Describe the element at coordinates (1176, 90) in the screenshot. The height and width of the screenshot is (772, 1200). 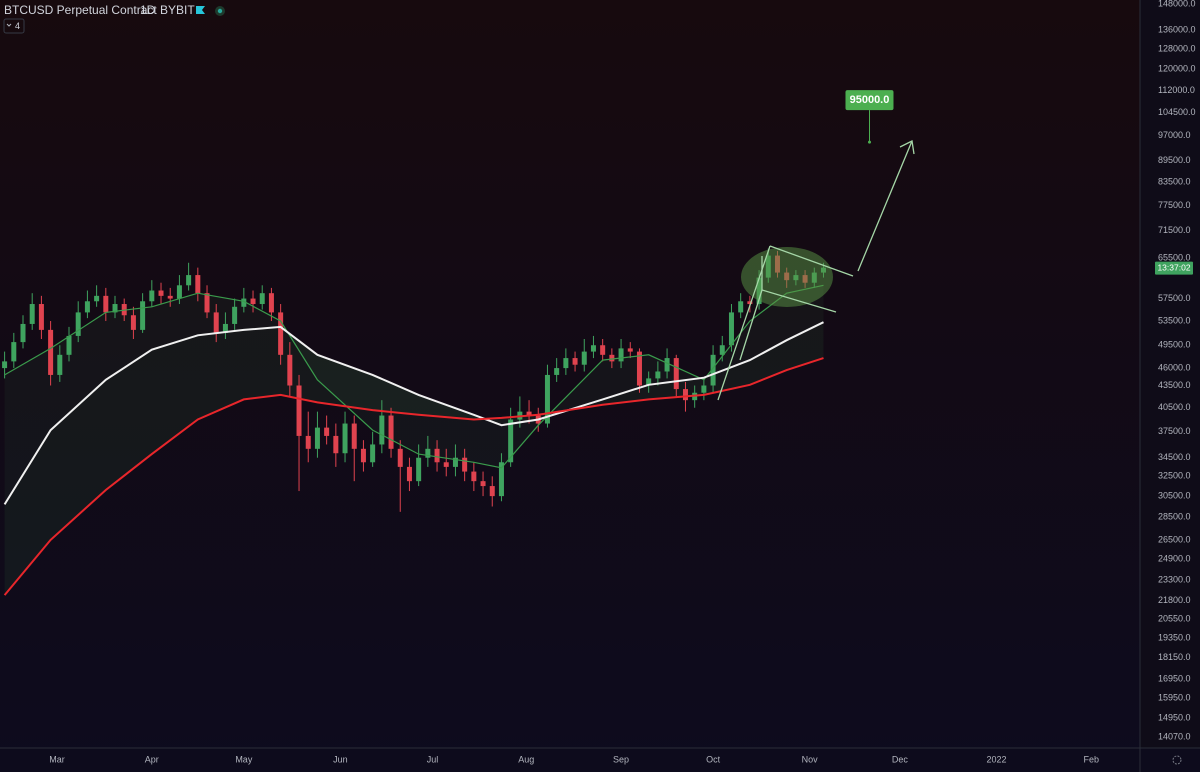
I see `y-tick-label: 112000.0` at that location.